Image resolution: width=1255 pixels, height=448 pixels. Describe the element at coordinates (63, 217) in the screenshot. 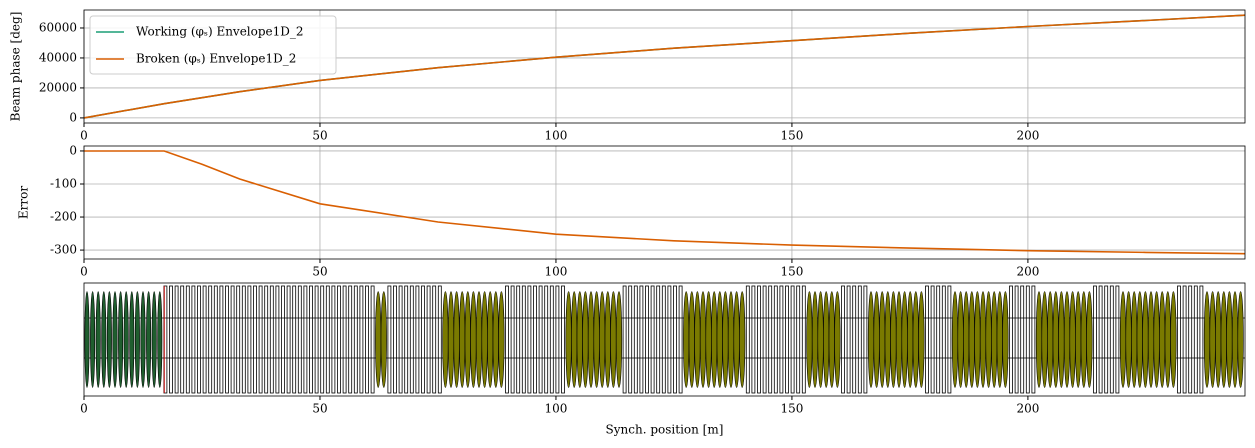

I see `y-tick-label: -200` at that location.